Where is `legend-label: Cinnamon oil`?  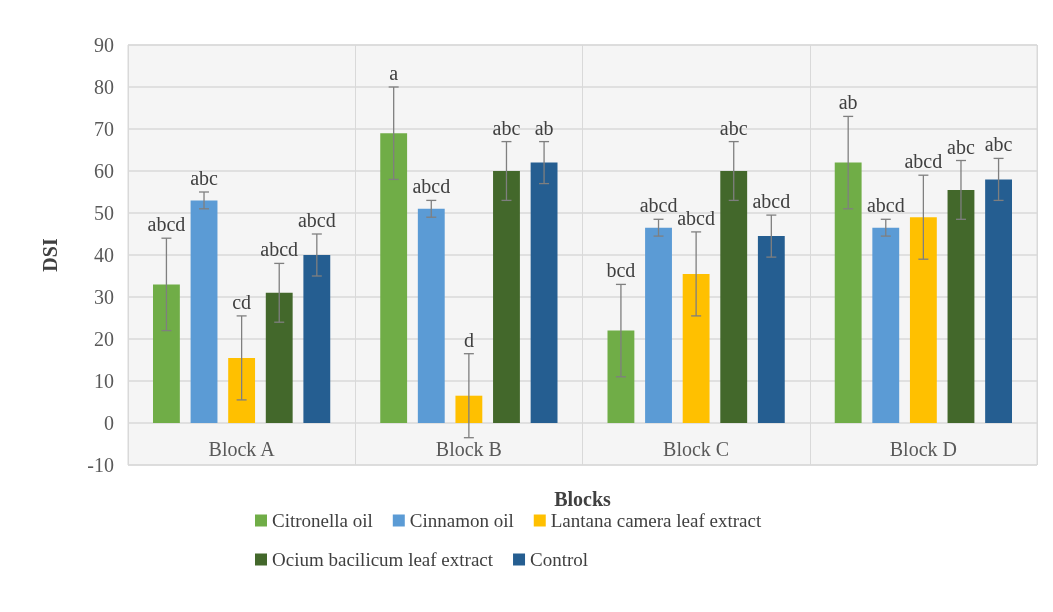
legend-label: Cinnamon oil is located at coordinates (461, 520).